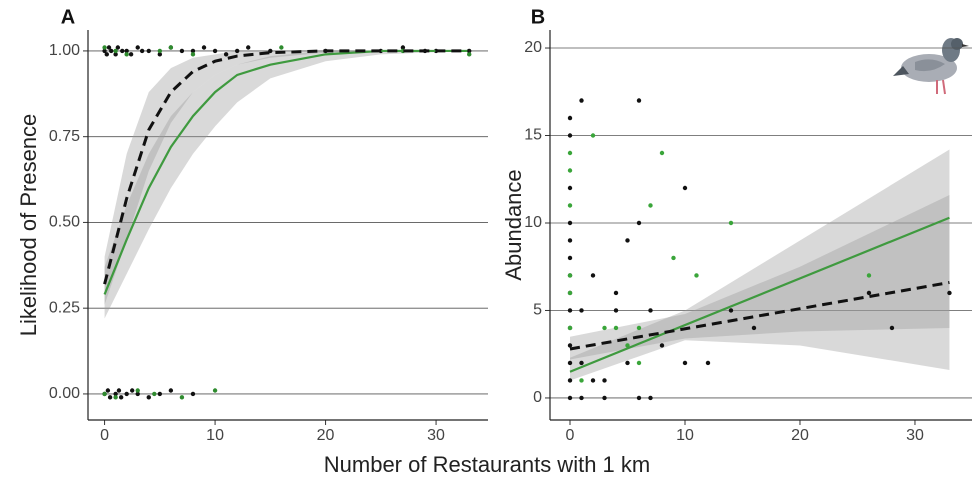 The height and width of the screenshot is (485, 975). Describe the element at coordinates (570, 435) in the screenshot. I see `x-tick-label: 0` at that location.